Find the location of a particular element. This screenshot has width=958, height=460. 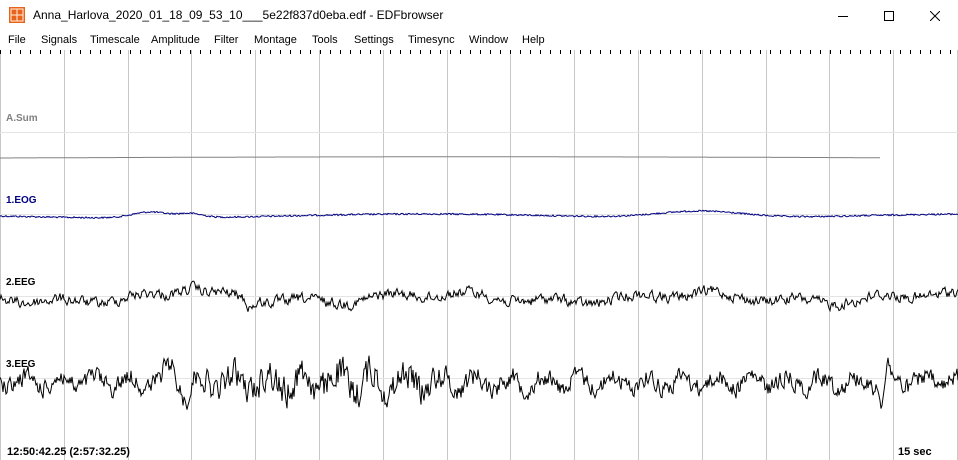

menu-signals: Signals is located at coordinates (59, 40).